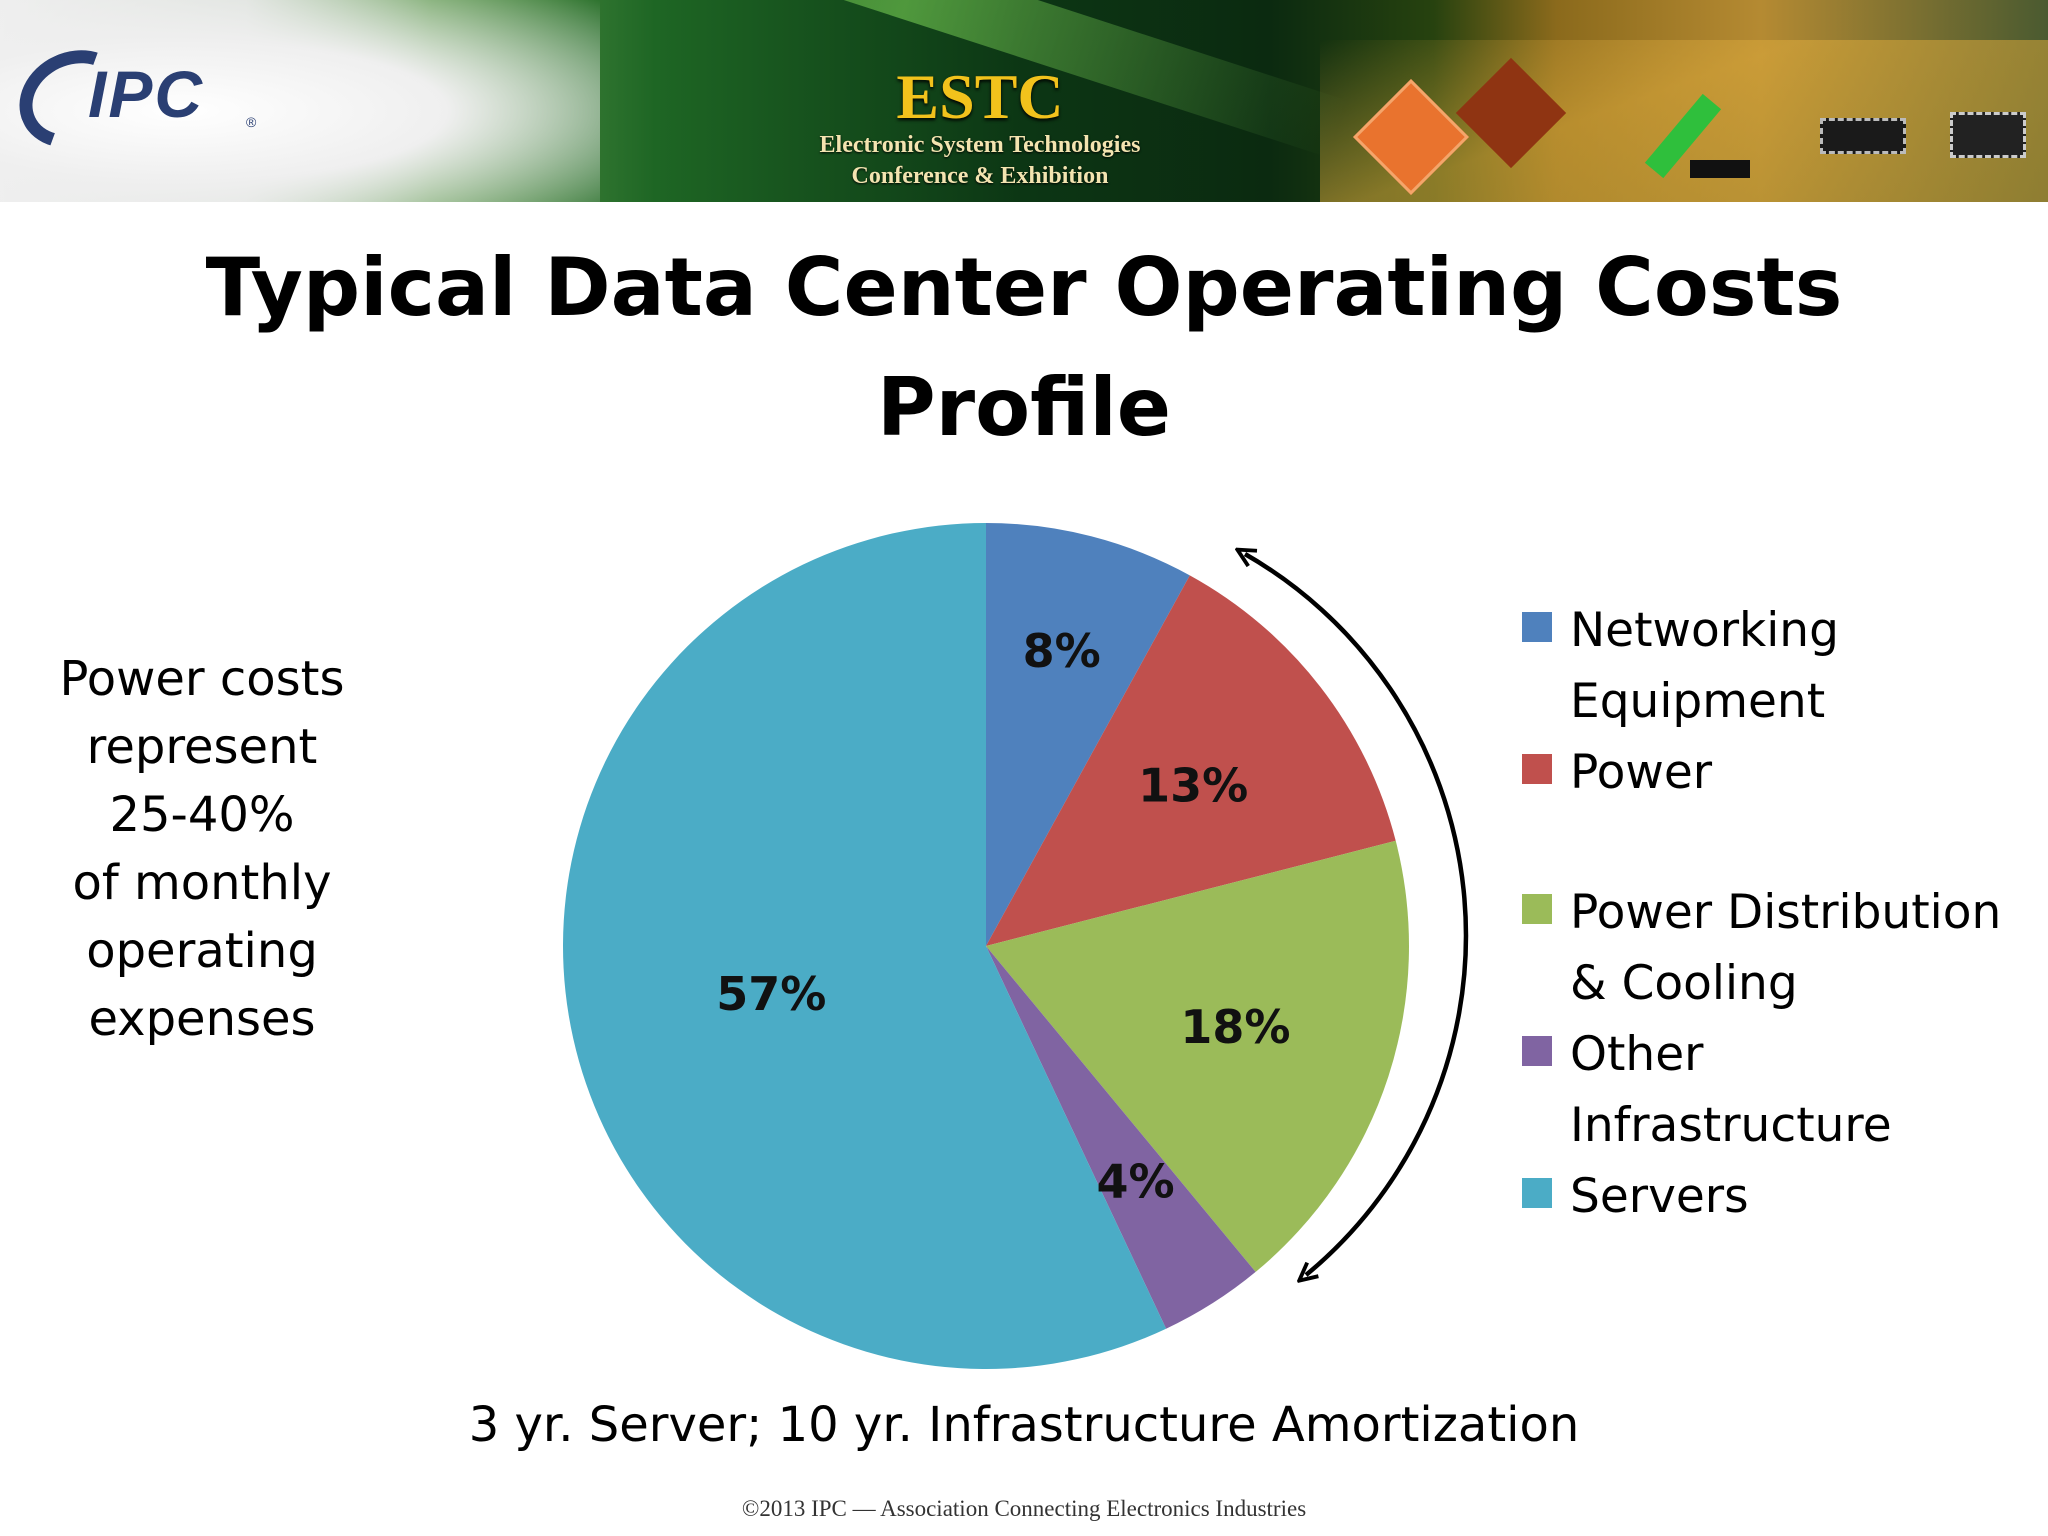 This screenshot has width=2048, height=1536. What do you see at coordinates (251, 122) in the screenshot?
I see `logo-registered-mark: ®` at bounding box center [251, 122].